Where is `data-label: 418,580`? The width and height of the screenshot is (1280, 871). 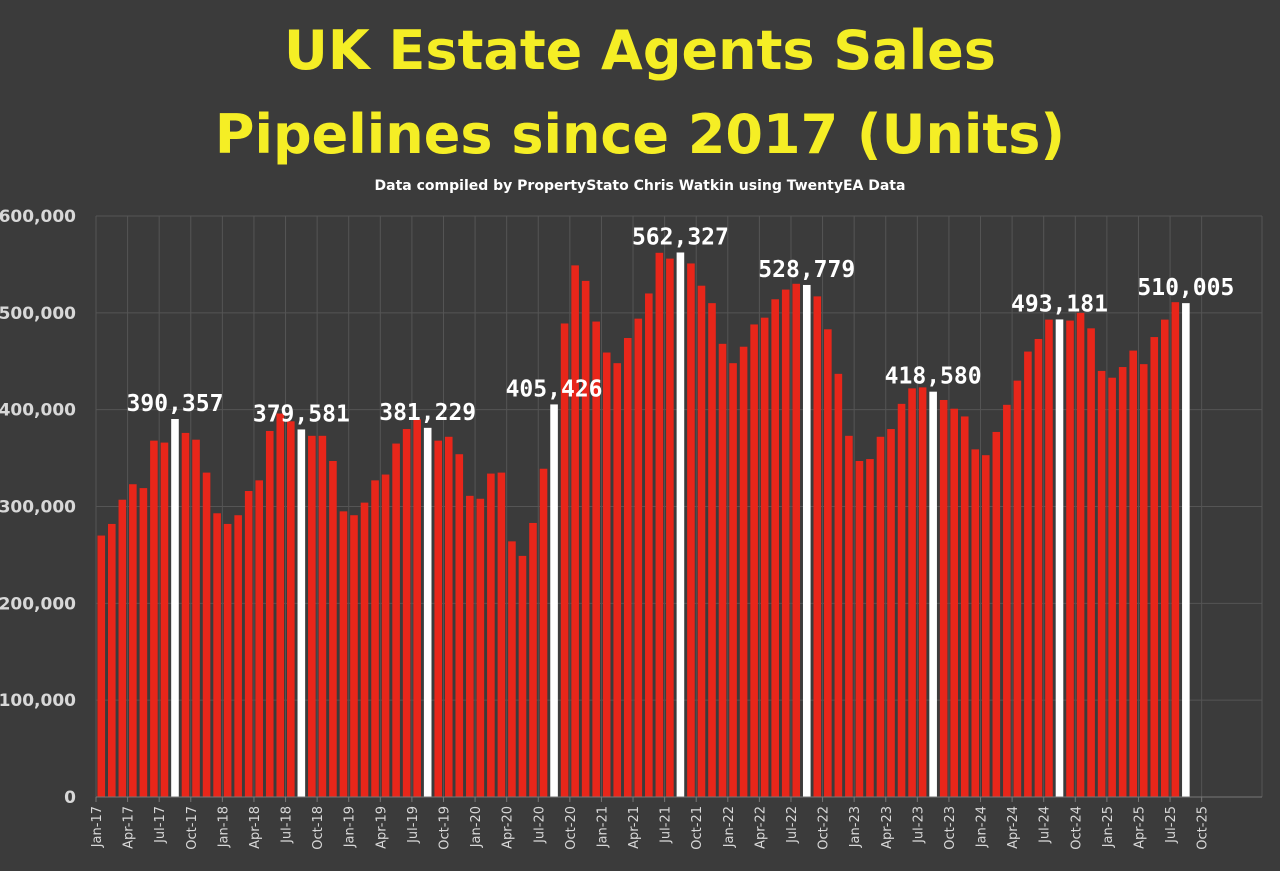
data-label: 418,580 is located at coordinates (933, 377).